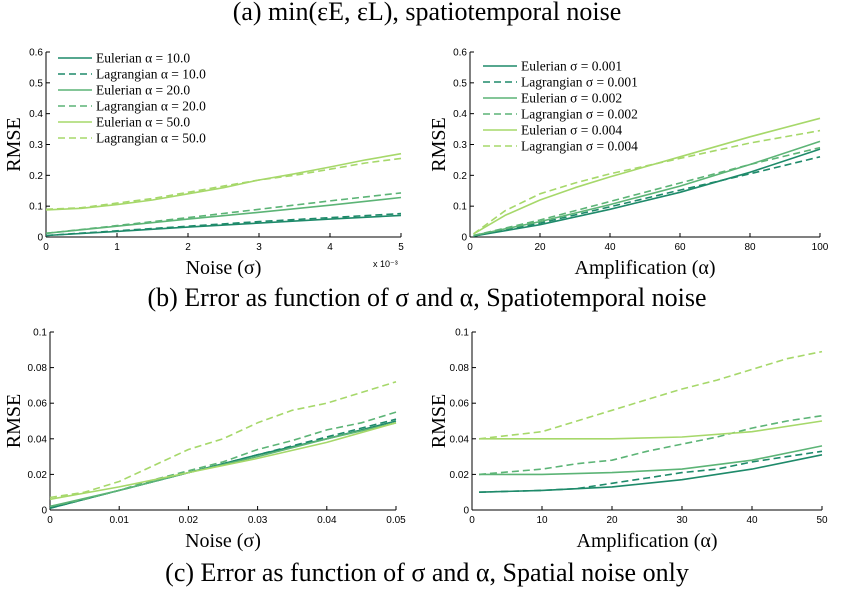 The height and width of the screenshot is (596, 854). Describe the element at coordinates (579, 114) in the screenshot. I see `legend-entry: Lagrangian σ = 0.002` at that location.